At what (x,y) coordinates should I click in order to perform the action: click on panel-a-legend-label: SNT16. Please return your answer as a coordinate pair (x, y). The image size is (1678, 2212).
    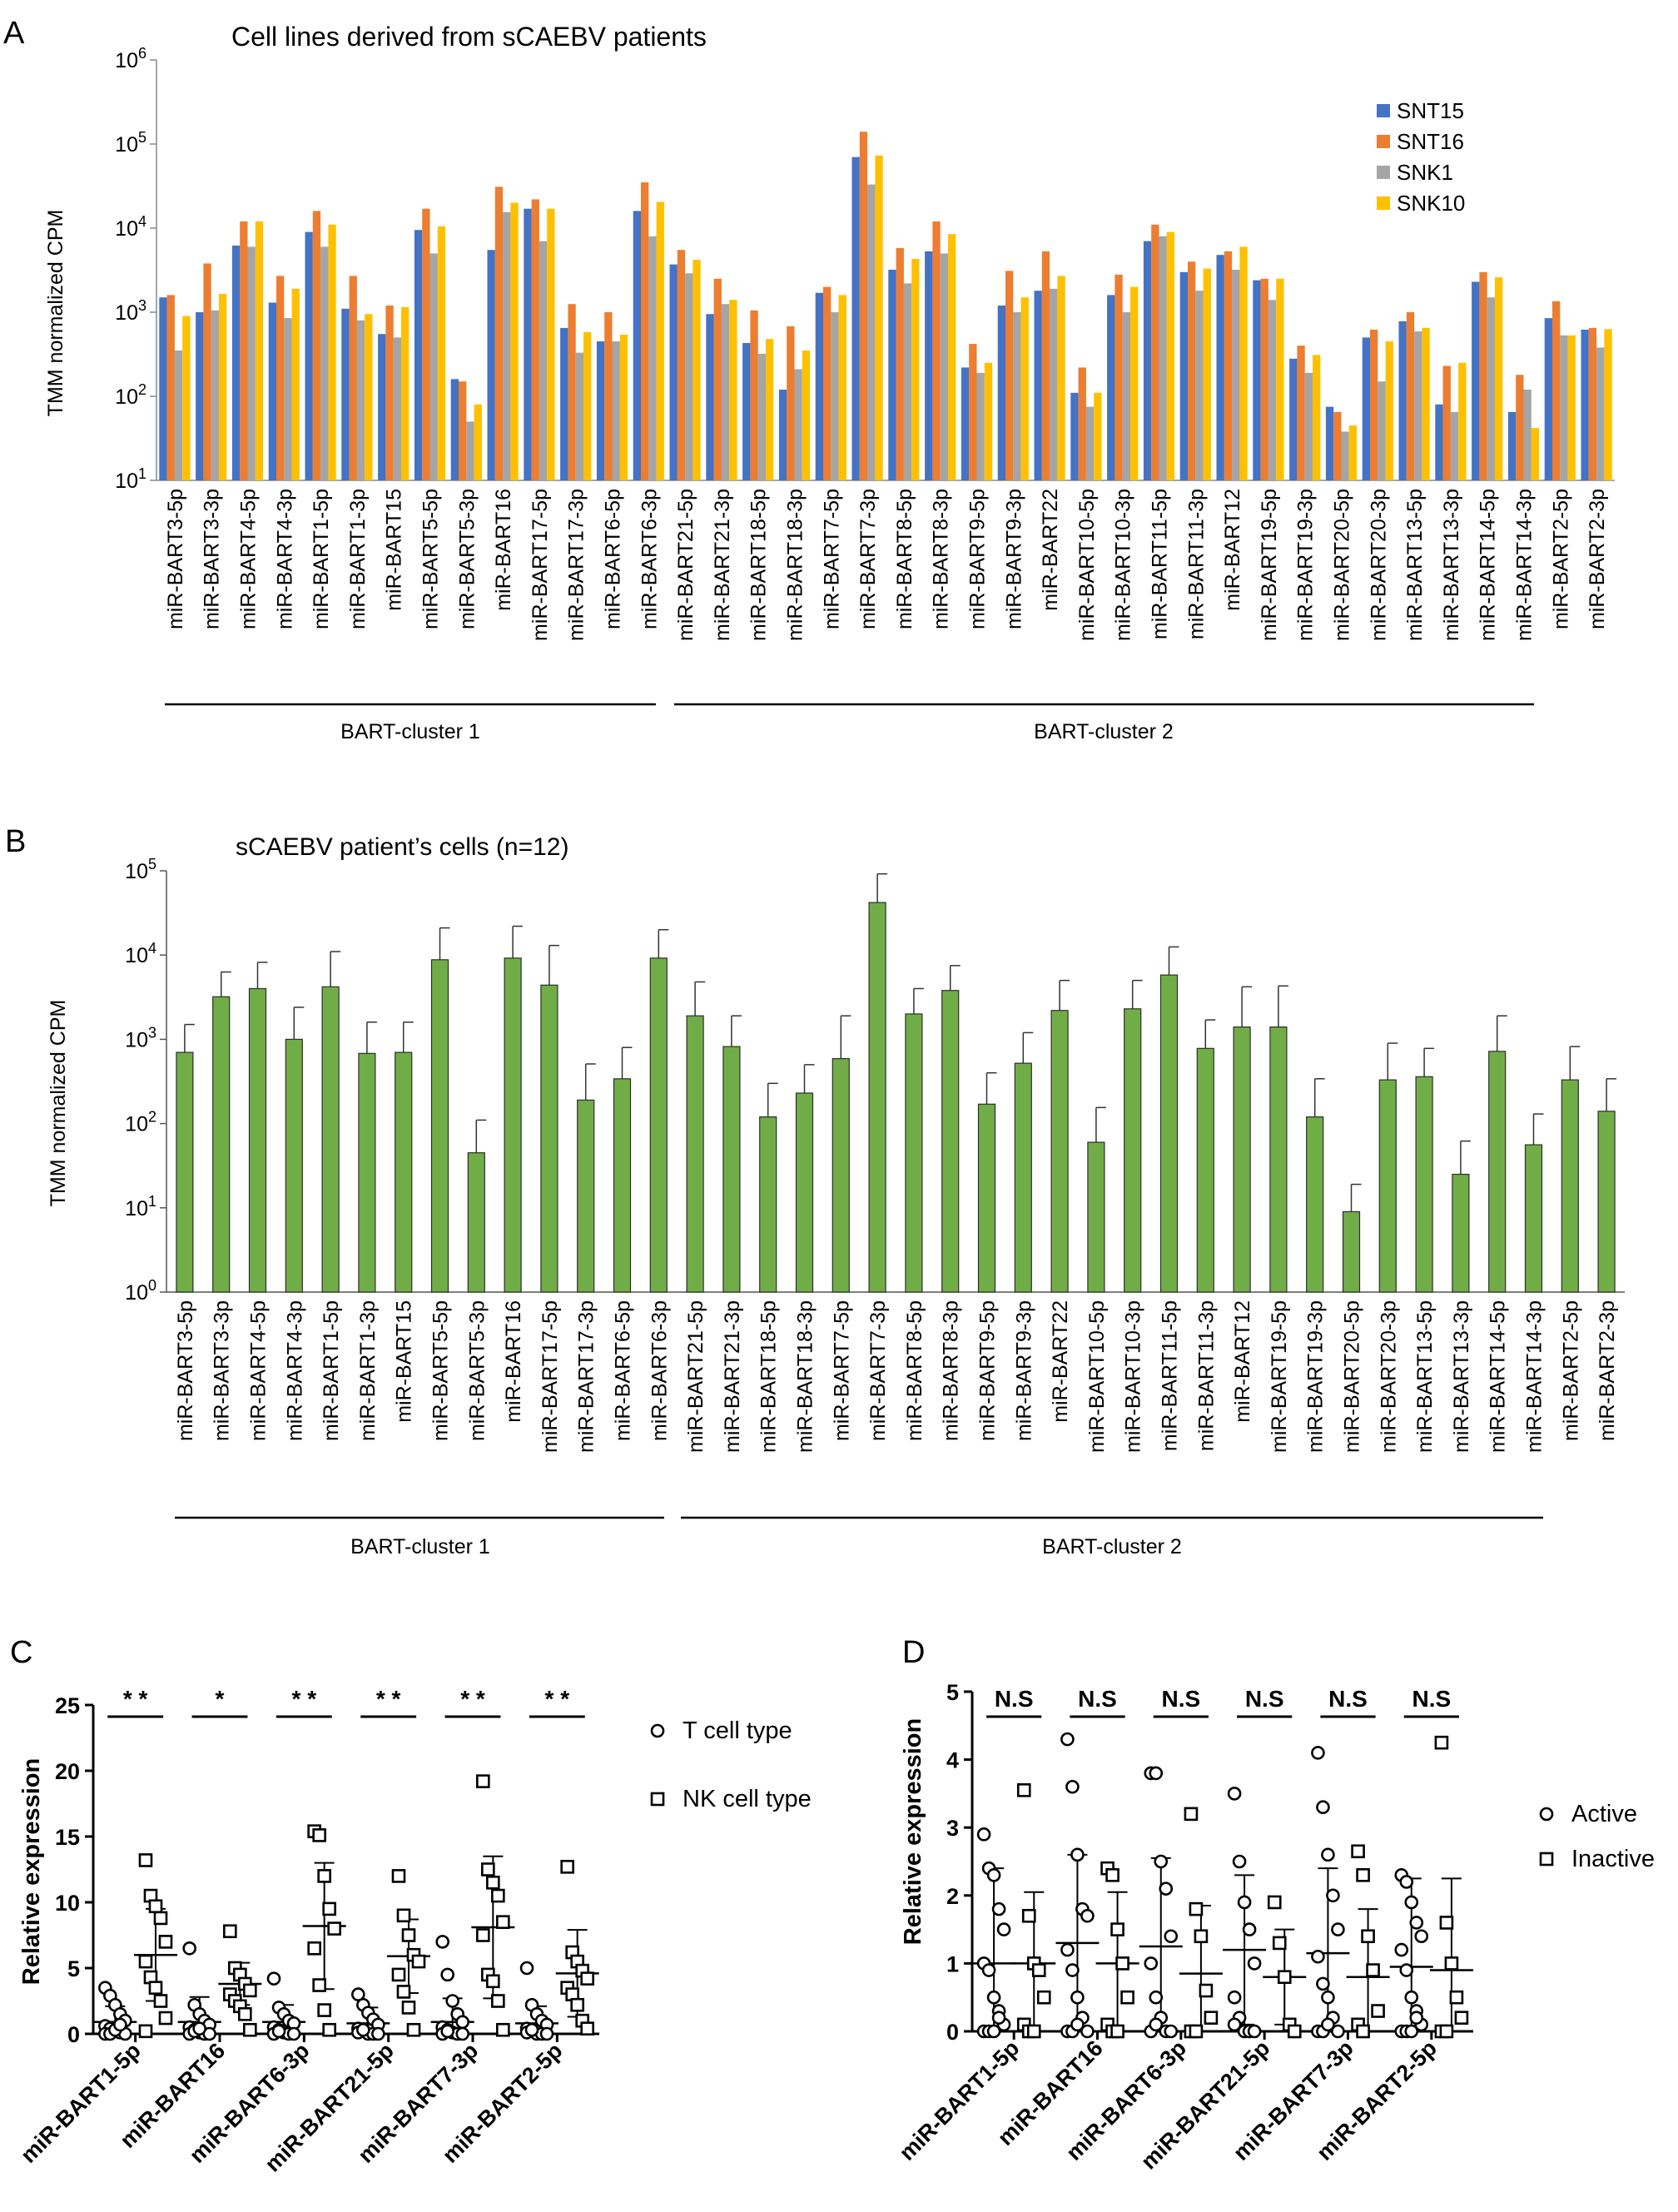
    Looking at the image, I should click on (1430, 141).